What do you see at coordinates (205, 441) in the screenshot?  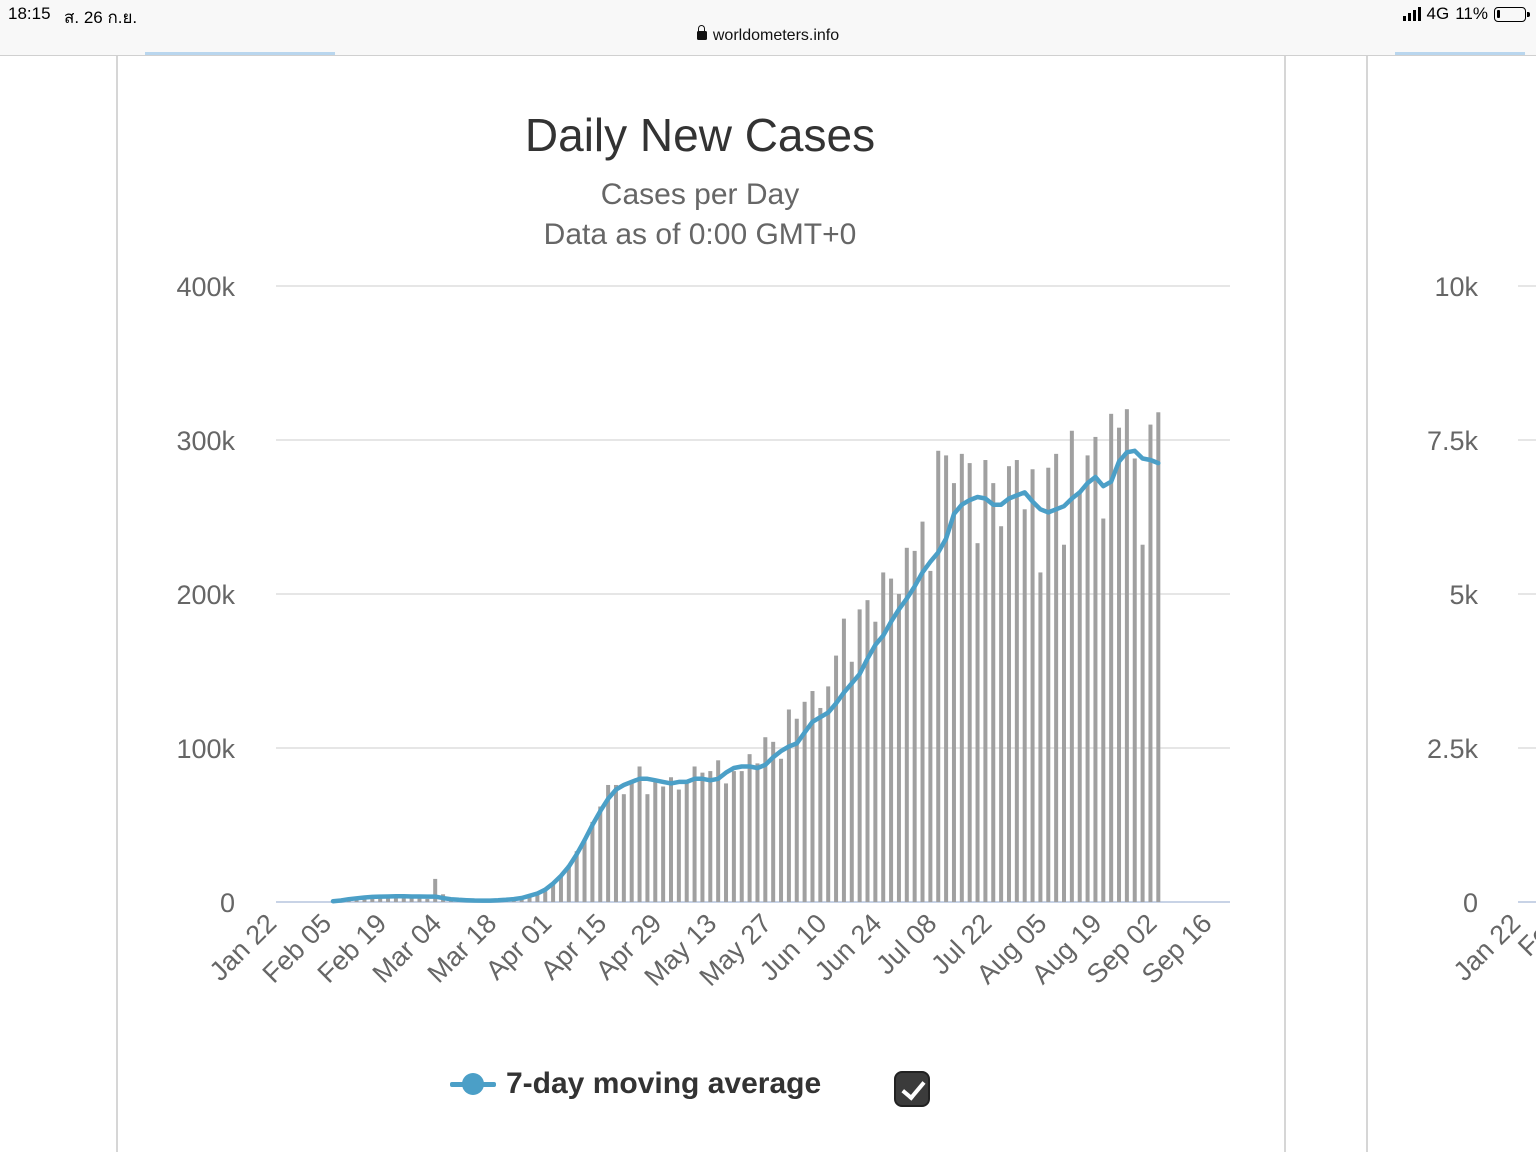 I see `y-tick-label: 300k` at bounding box center [205, 441].